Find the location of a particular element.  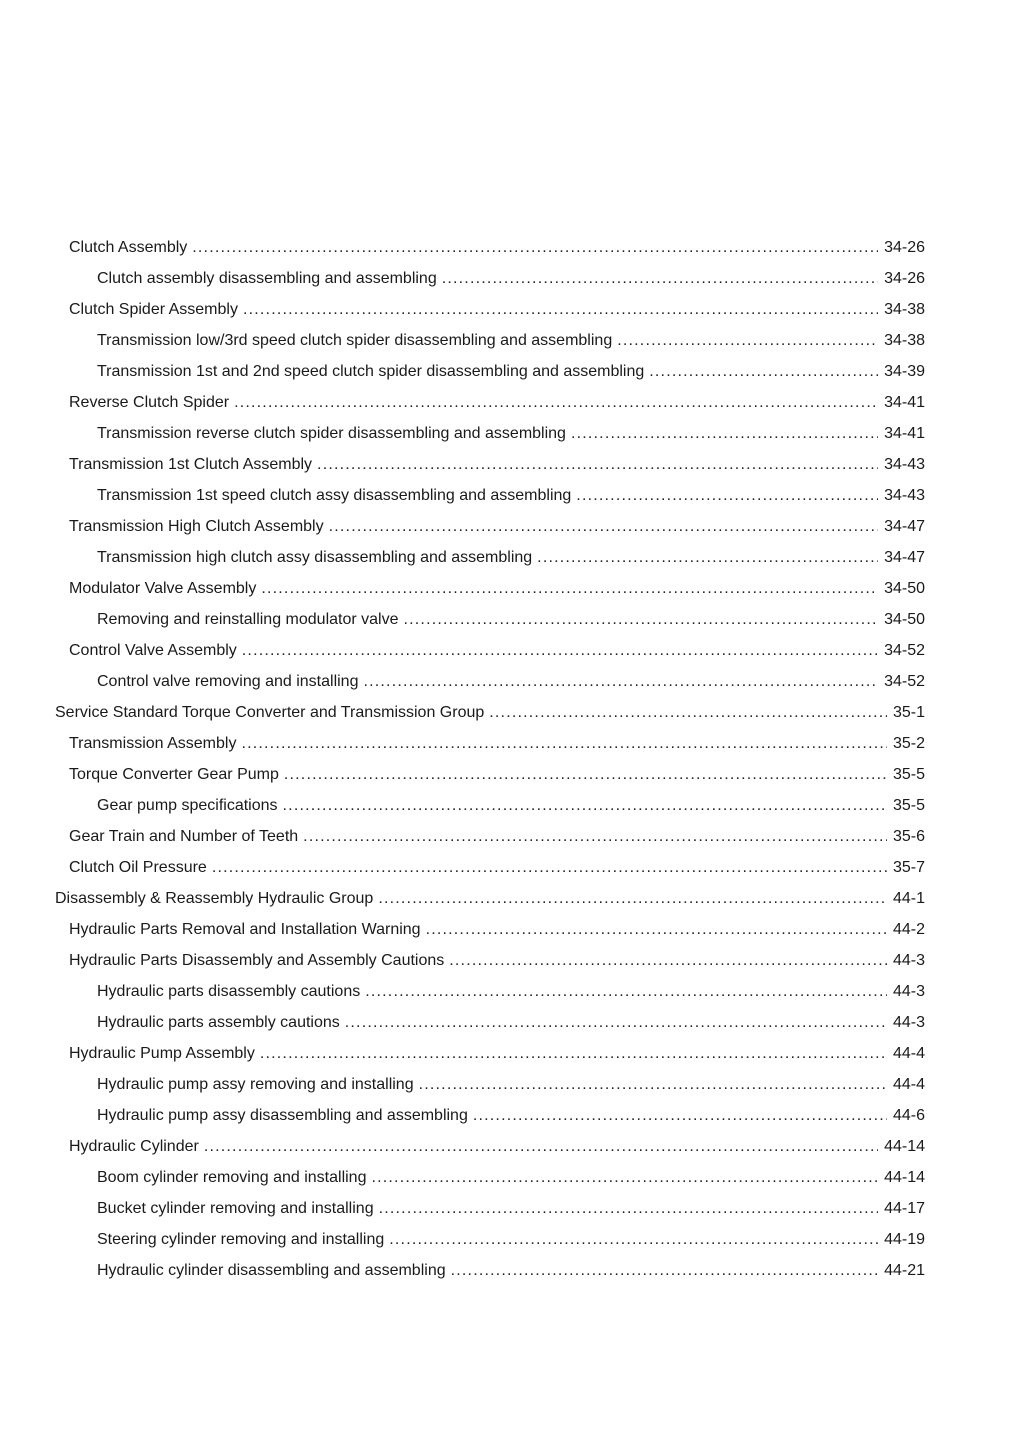

toc-entry-page-number: 44-2 is located at coordinates (908, 929).